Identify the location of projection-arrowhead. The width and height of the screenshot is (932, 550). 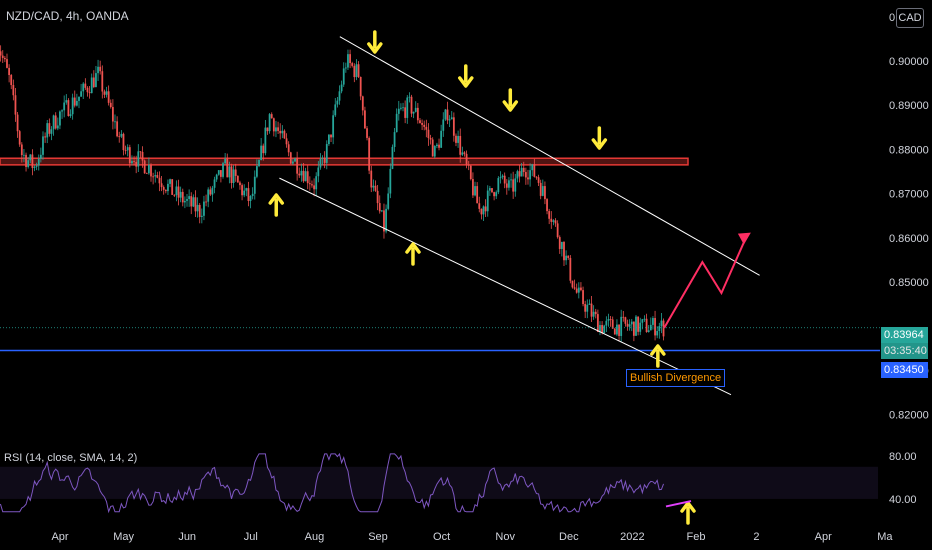
(744, 238).